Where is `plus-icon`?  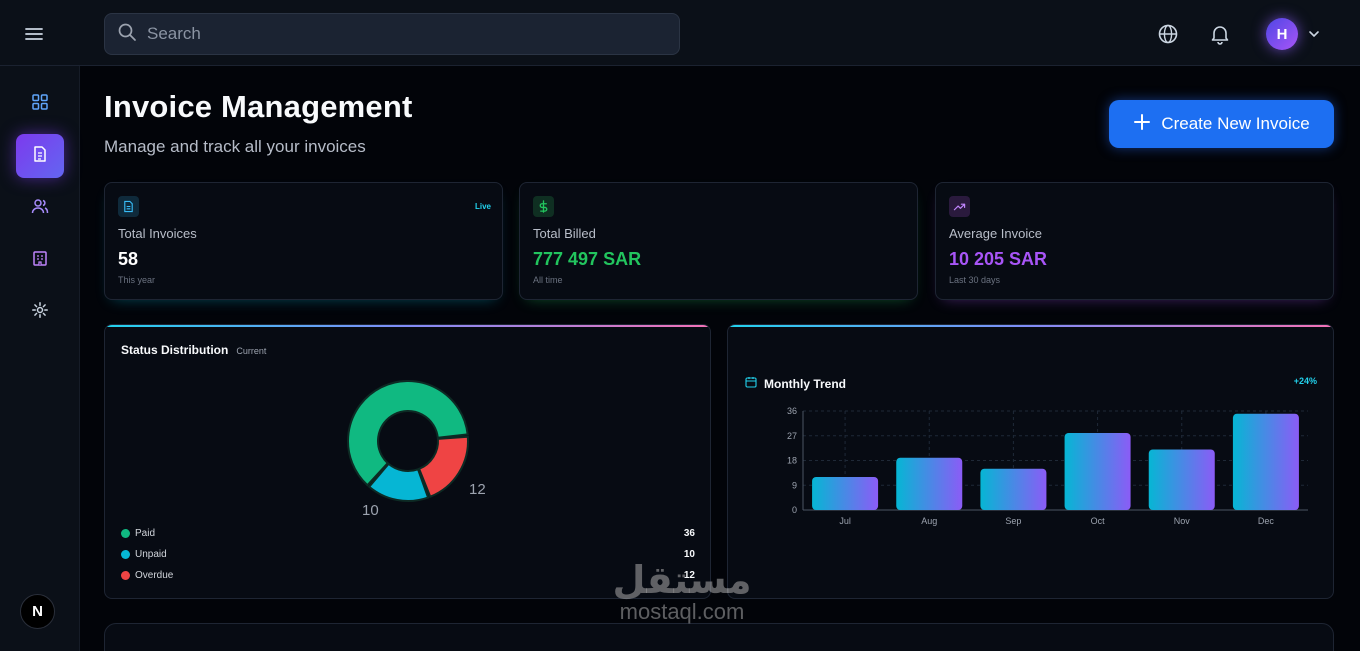 plus-icon is located at coordinates (1142, 124).